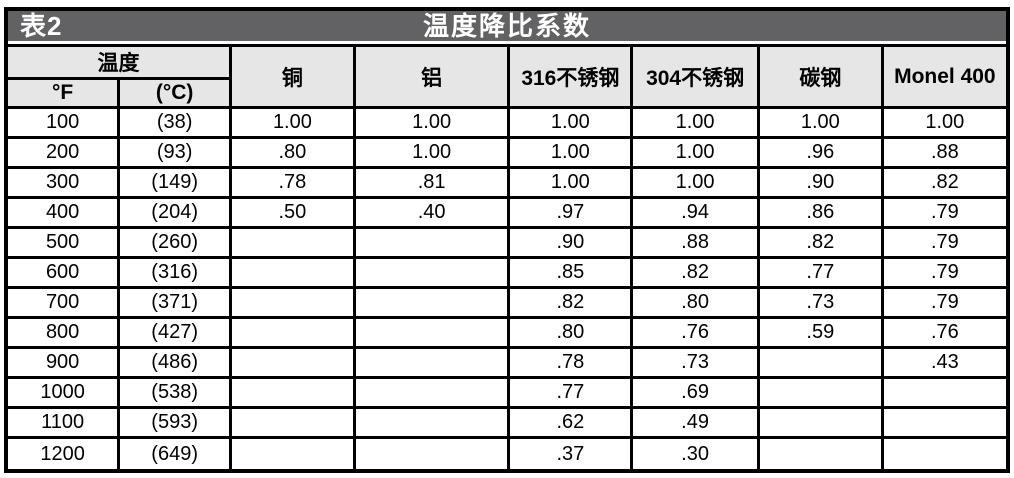 The image size is (1014, 478). I want to click on header-material-316ss: 316不锈钢, so click(570, 76).